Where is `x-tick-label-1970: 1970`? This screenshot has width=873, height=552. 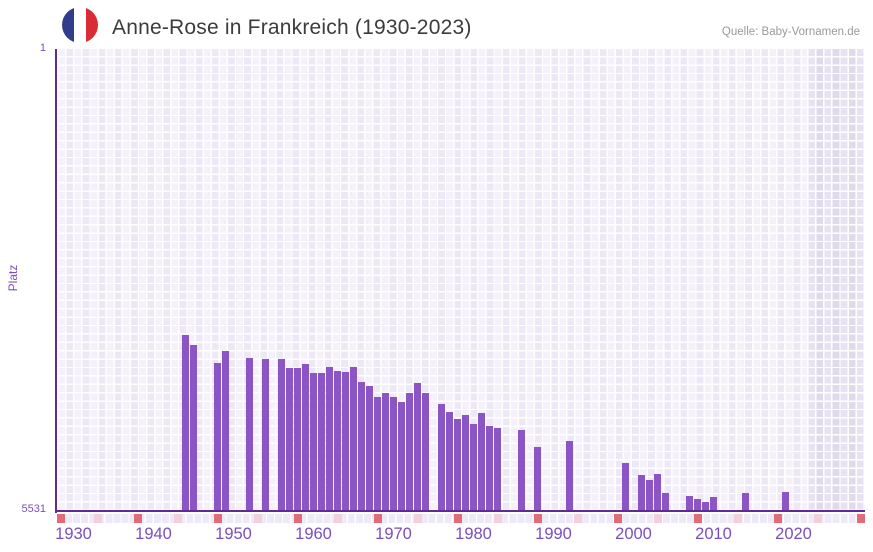
x-tick-label-1970: 1970 is located at coordinates (393, 534).